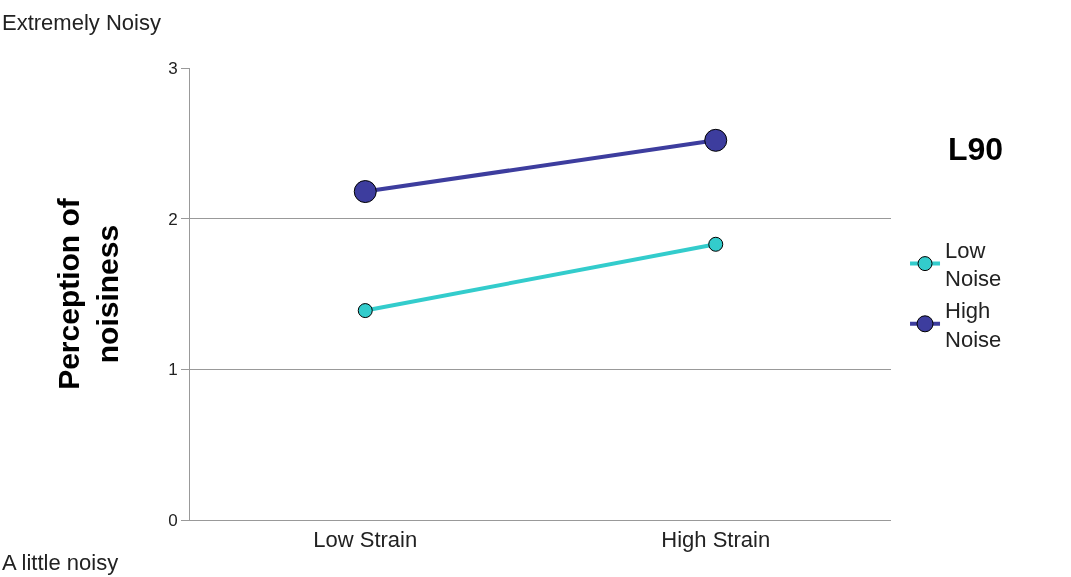  What do you see at coordinates (173, 68) in the screenshot?
I see `y-tick-label: 3` at bounding box center [173, 68].